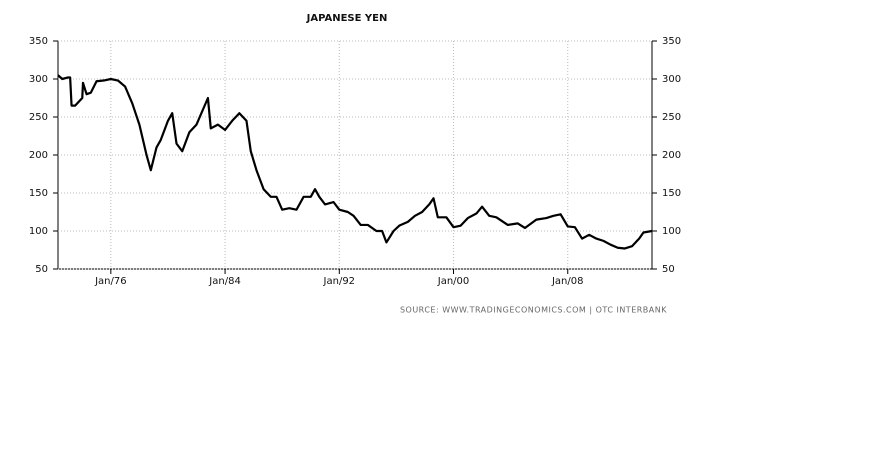 The image size is (870, 469). What do you see at coordinates (453, 281) in the screenshot?
I see `x-tick-label: Jan/00` at bounding box center [453, 281].